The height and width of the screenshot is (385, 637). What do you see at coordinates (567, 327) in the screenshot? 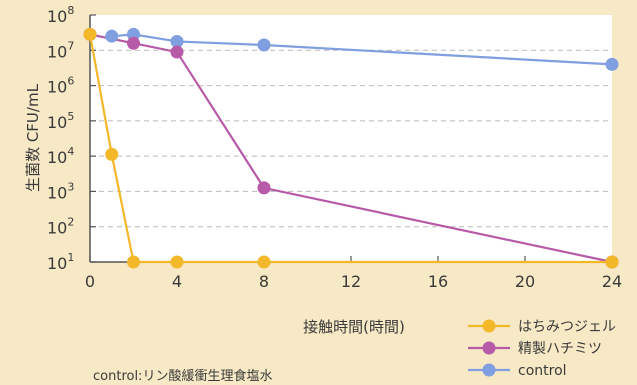
I see `legend-label: はちみつジェル` at bounding box center [567, 327].